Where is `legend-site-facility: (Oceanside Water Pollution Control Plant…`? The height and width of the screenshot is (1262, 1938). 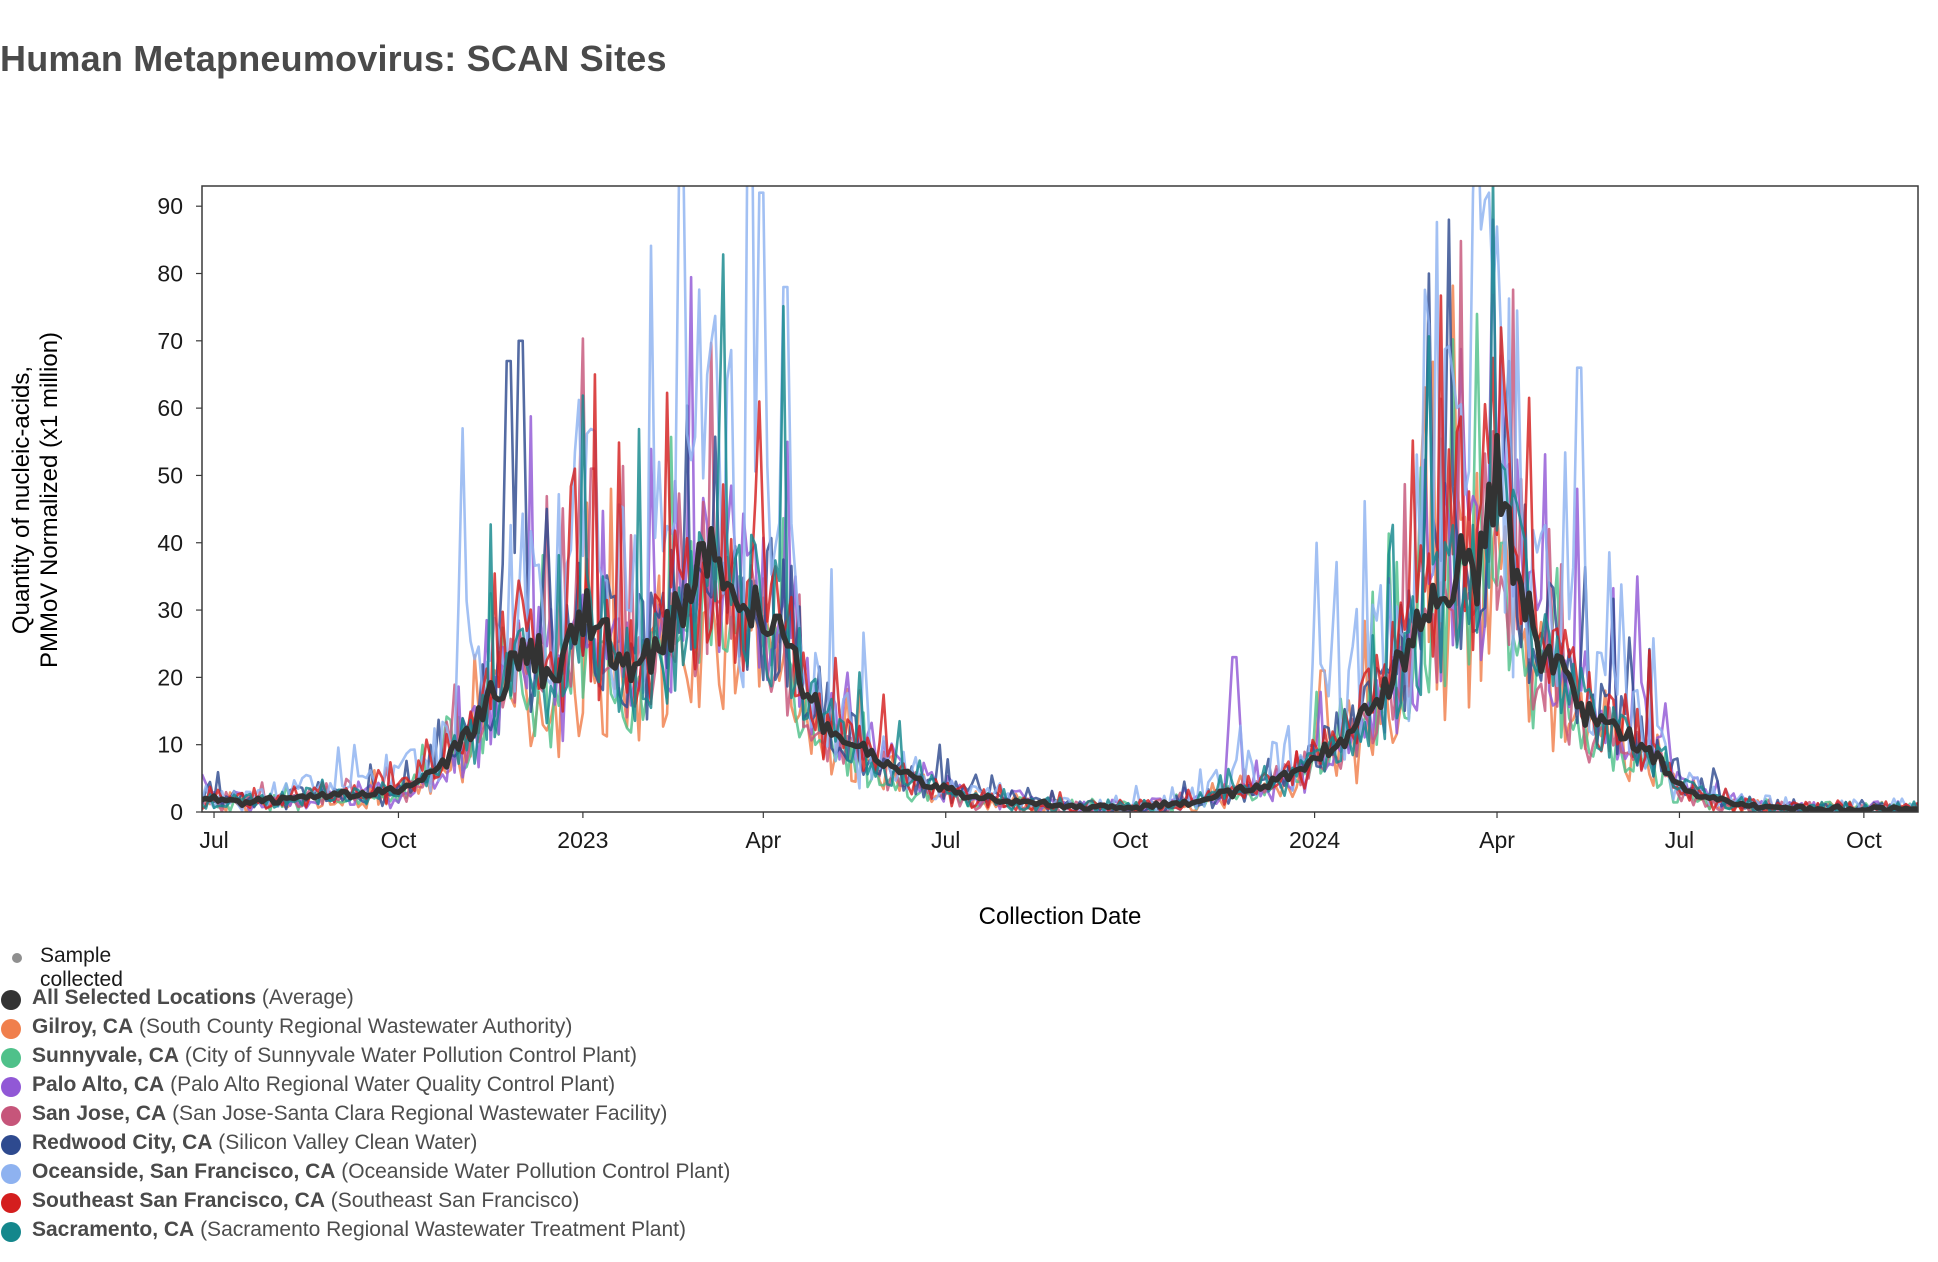
legend-site-facility: (Oceanside Water Pollution Control Plant… is located at coordinates (536, 1171).